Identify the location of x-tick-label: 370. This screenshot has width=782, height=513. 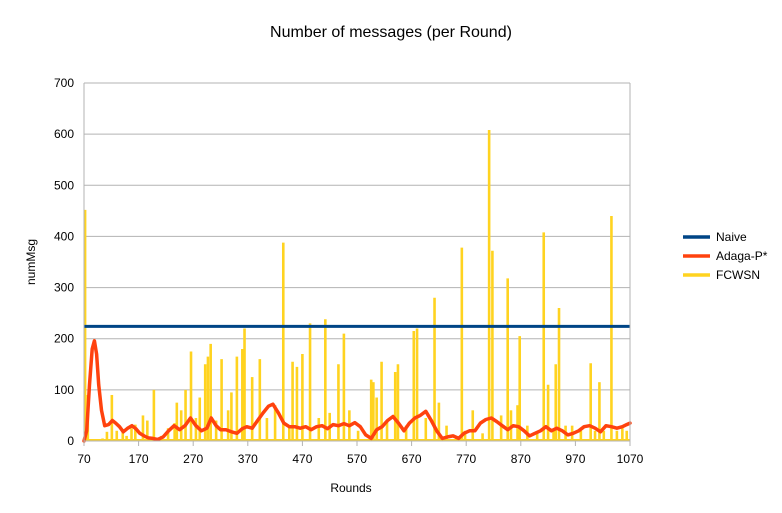
(248, 459).